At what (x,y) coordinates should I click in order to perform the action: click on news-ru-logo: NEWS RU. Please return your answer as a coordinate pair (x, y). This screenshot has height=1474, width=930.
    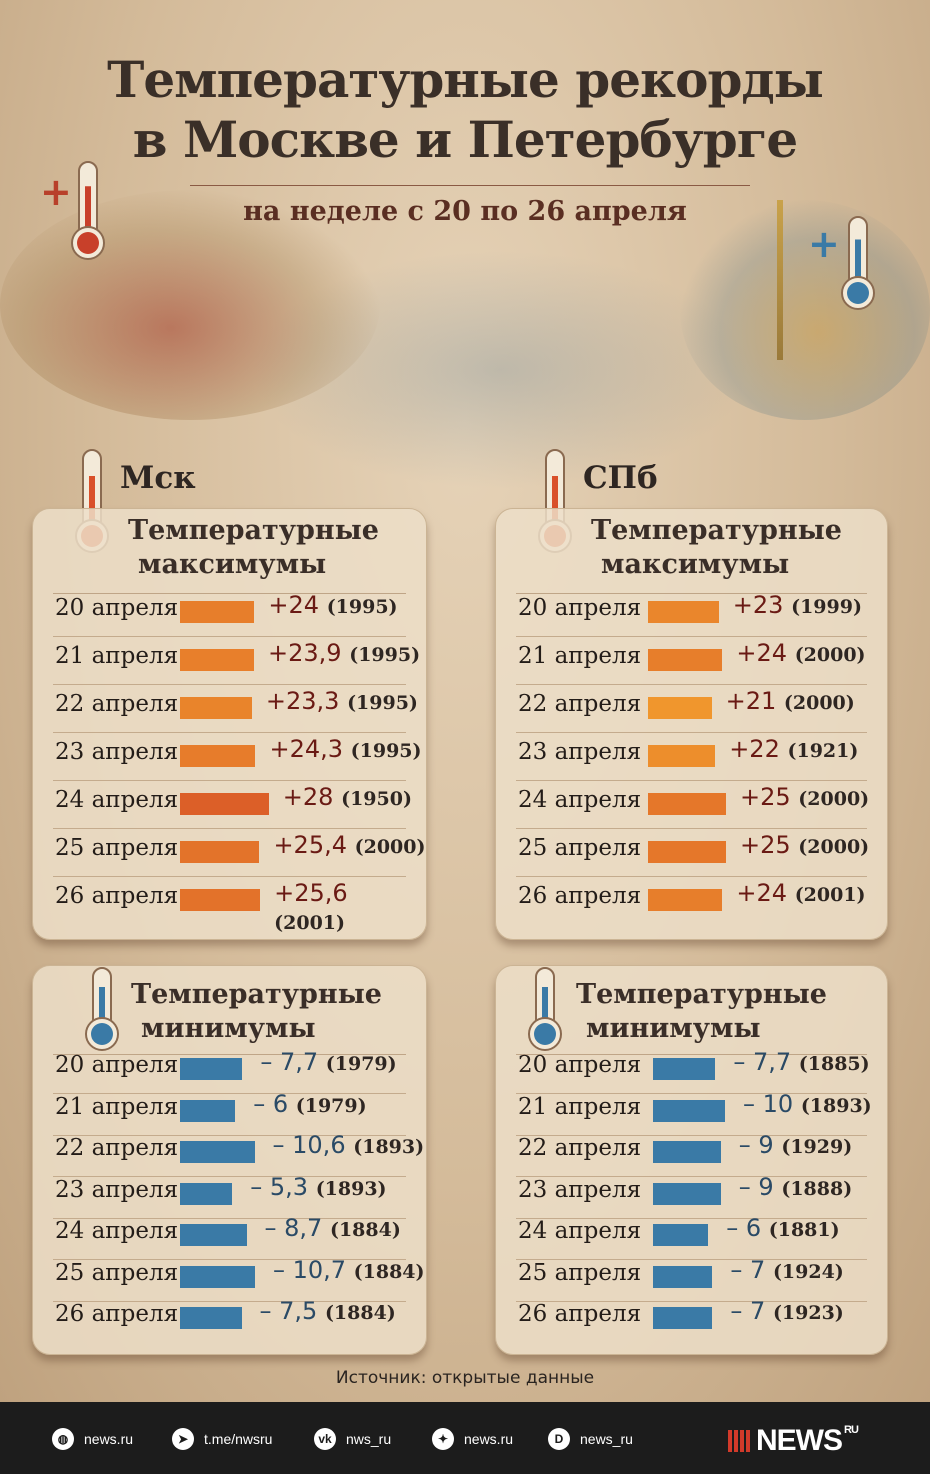
    Looking at the image, I should click on (793, 1441).